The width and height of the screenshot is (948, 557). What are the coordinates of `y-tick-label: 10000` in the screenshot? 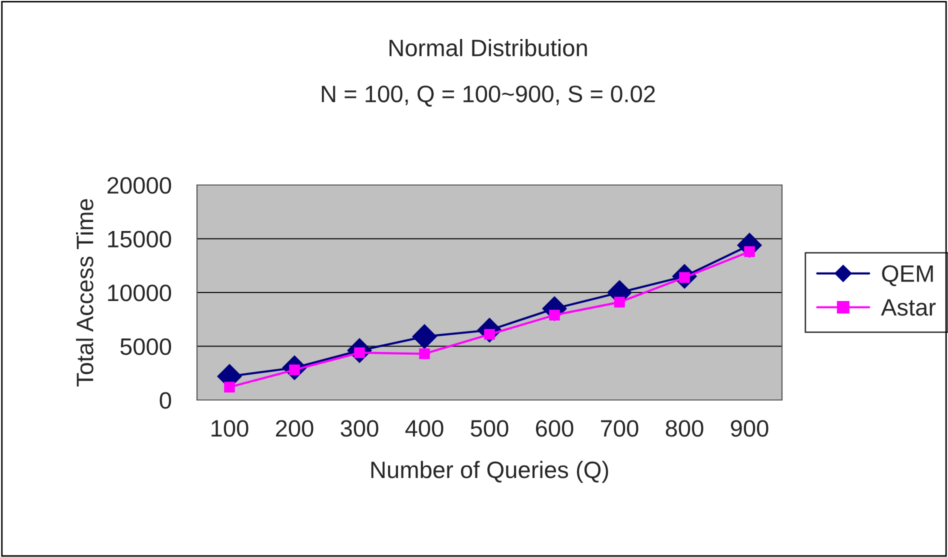 It's located at (140, 293).